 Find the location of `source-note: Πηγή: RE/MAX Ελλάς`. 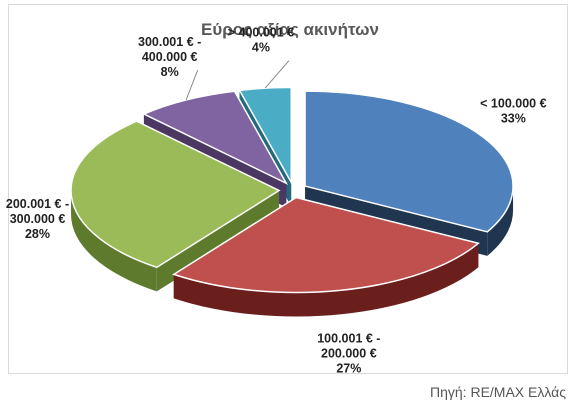

source-note: Πηγή: RE/MAX Ελλάς is located at coordinates (498, 392).